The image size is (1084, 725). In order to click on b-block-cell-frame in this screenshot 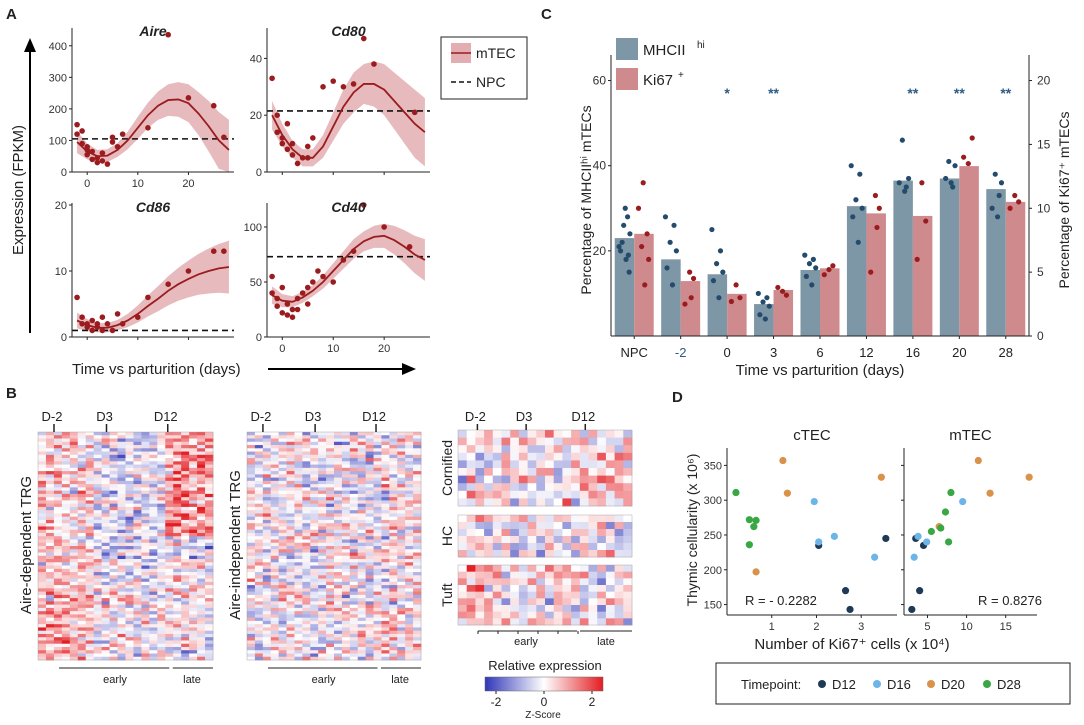, I will do `click(545, 468)`.